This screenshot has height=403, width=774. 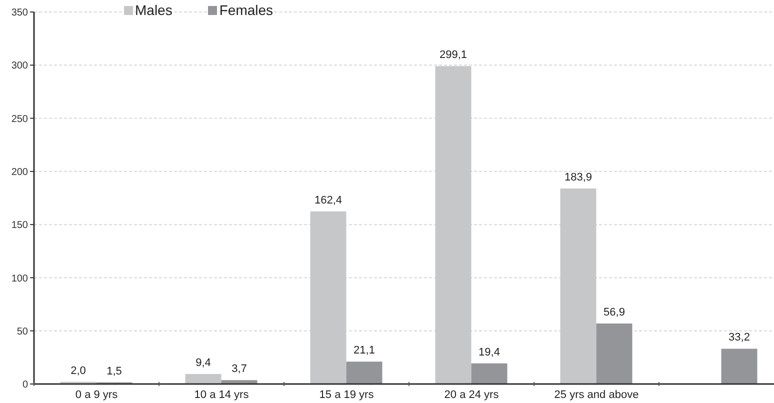 What do you see at coordinates (239, 369) in the screenshot?
I see `data-label: 3,7` at bounding box center [239, 369].